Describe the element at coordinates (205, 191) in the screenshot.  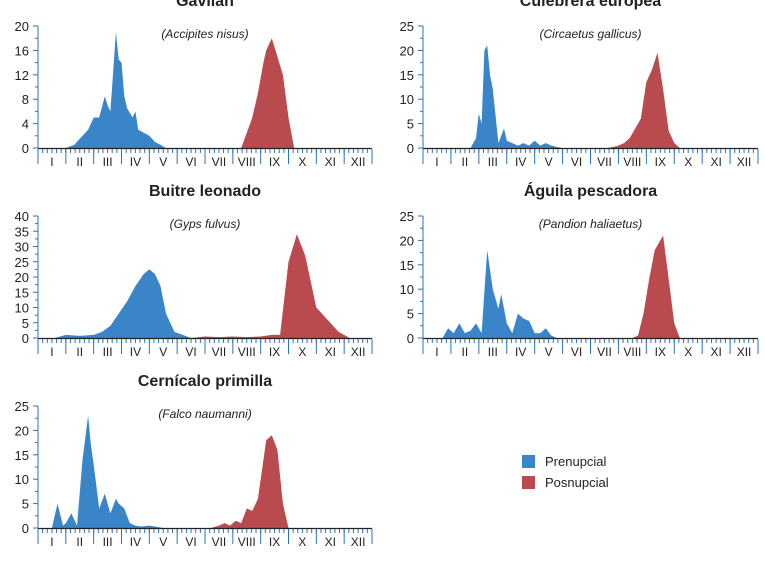
I see `chart-title: Buitre leonado` at that location.